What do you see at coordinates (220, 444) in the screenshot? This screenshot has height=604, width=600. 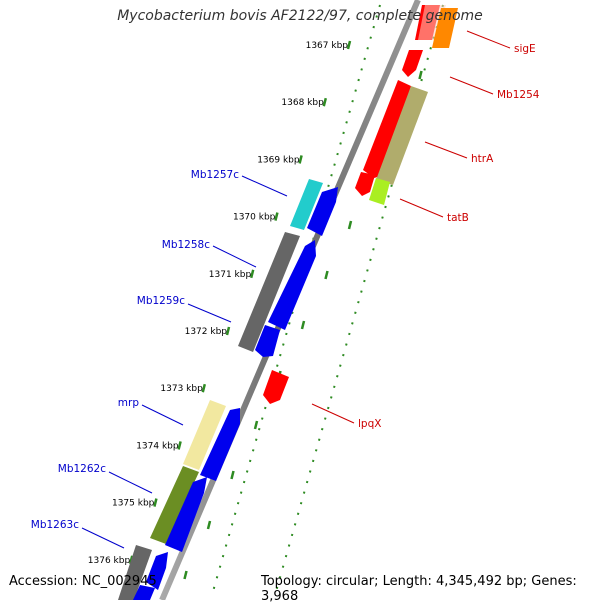 I see `gene-arrow-mrp` at bounding box center [220, 444].